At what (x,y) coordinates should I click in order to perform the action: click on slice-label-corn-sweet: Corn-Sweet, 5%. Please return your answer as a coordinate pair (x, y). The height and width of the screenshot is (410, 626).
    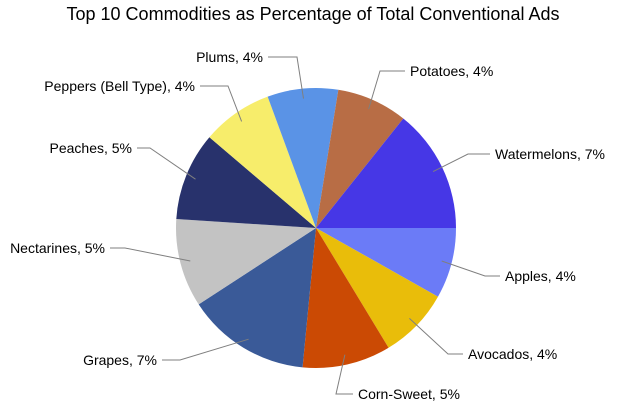
    Looking at the image, I should click on (409, 394).